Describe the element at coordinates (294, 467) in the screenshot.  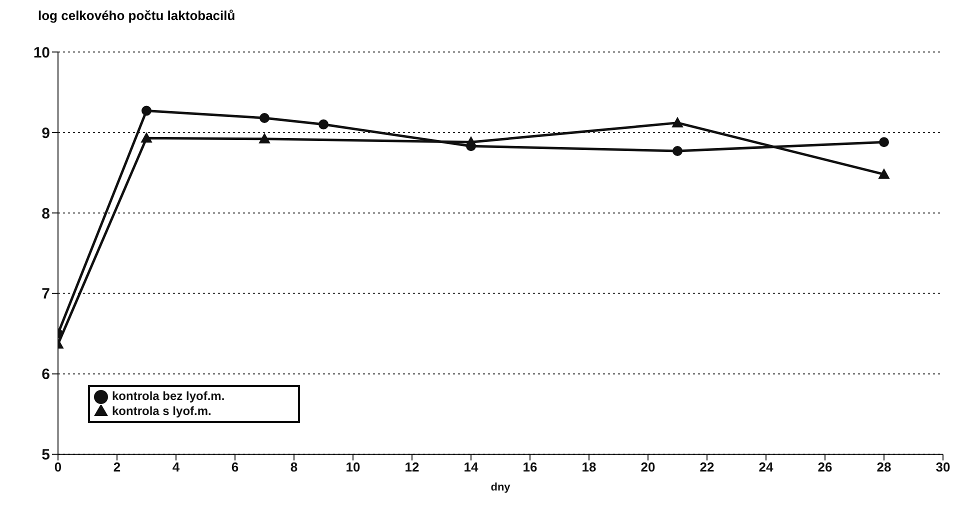
I see `x-tick-label: 8` at that location.